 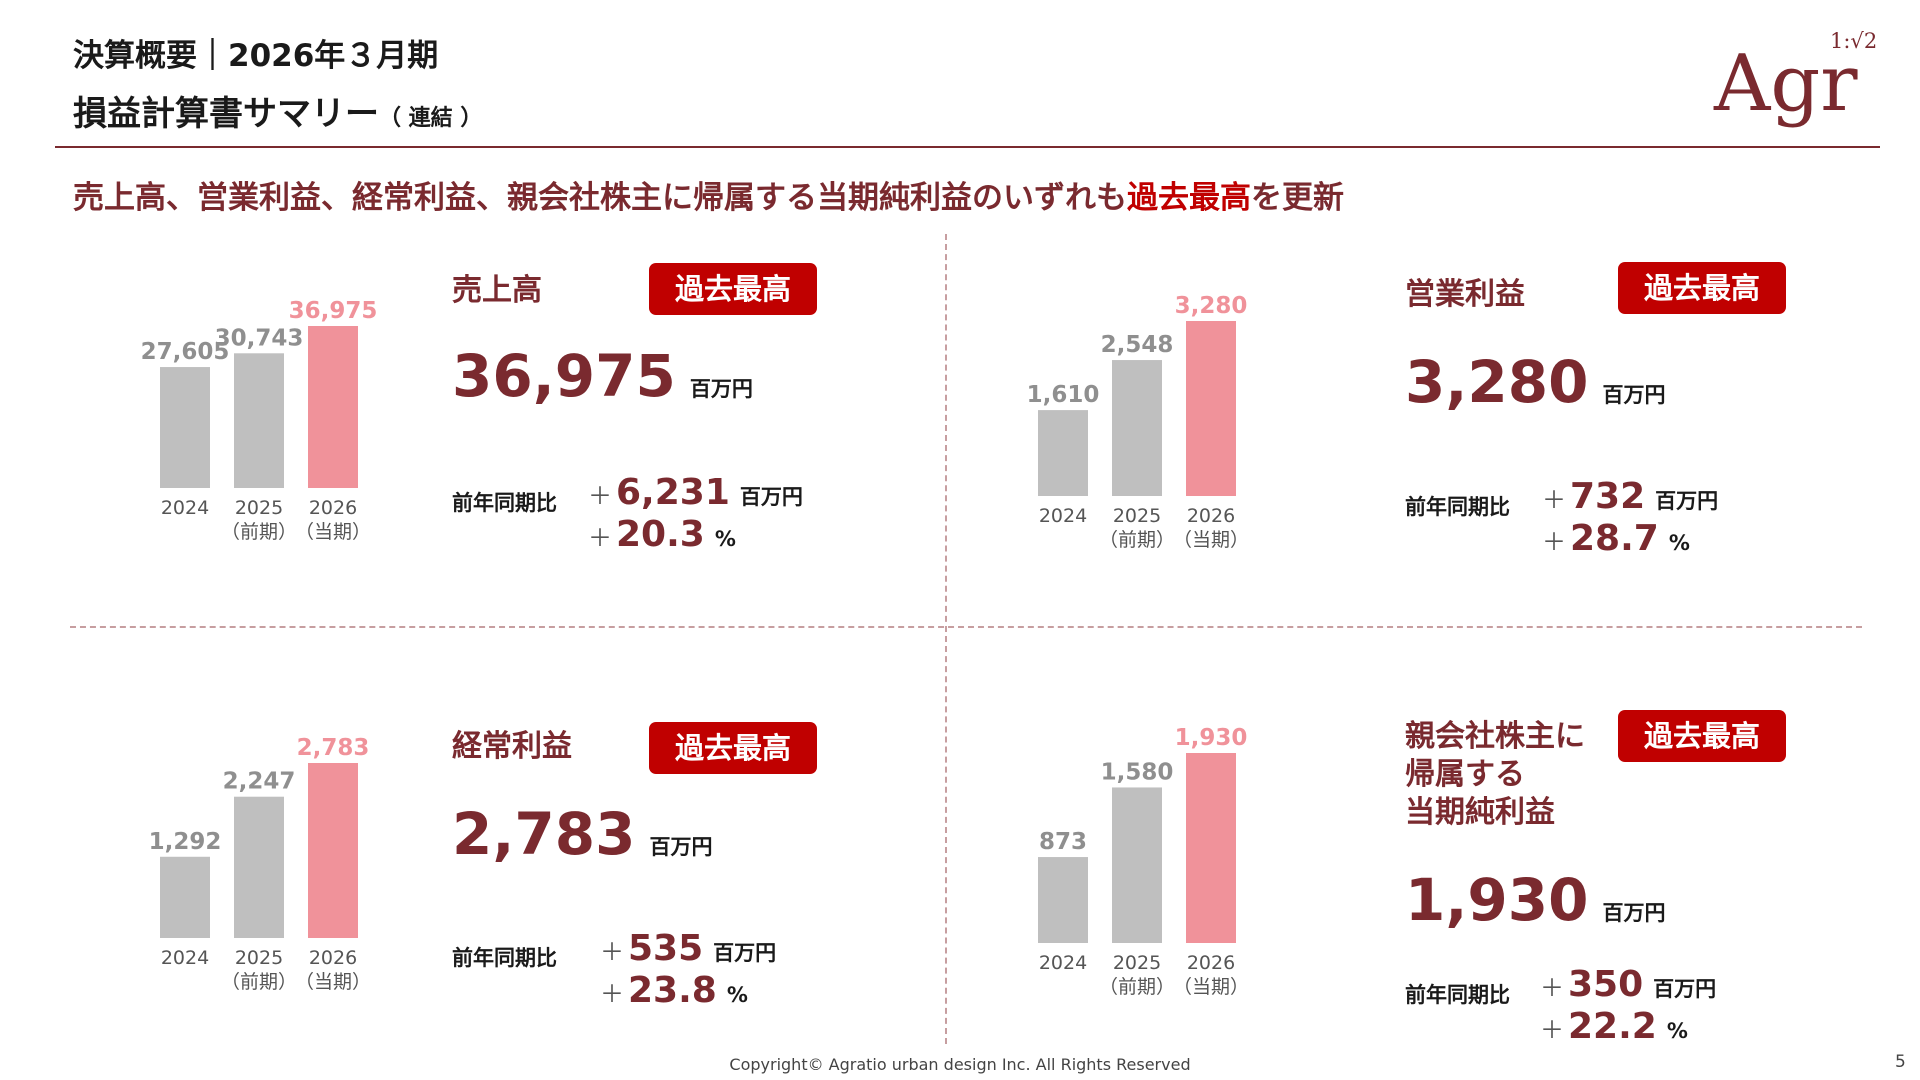 What do you see at coordinates (1608, 496) in the screenshot?
I see `yoy-amount-number: 732` at bounding box center [1608, 496].